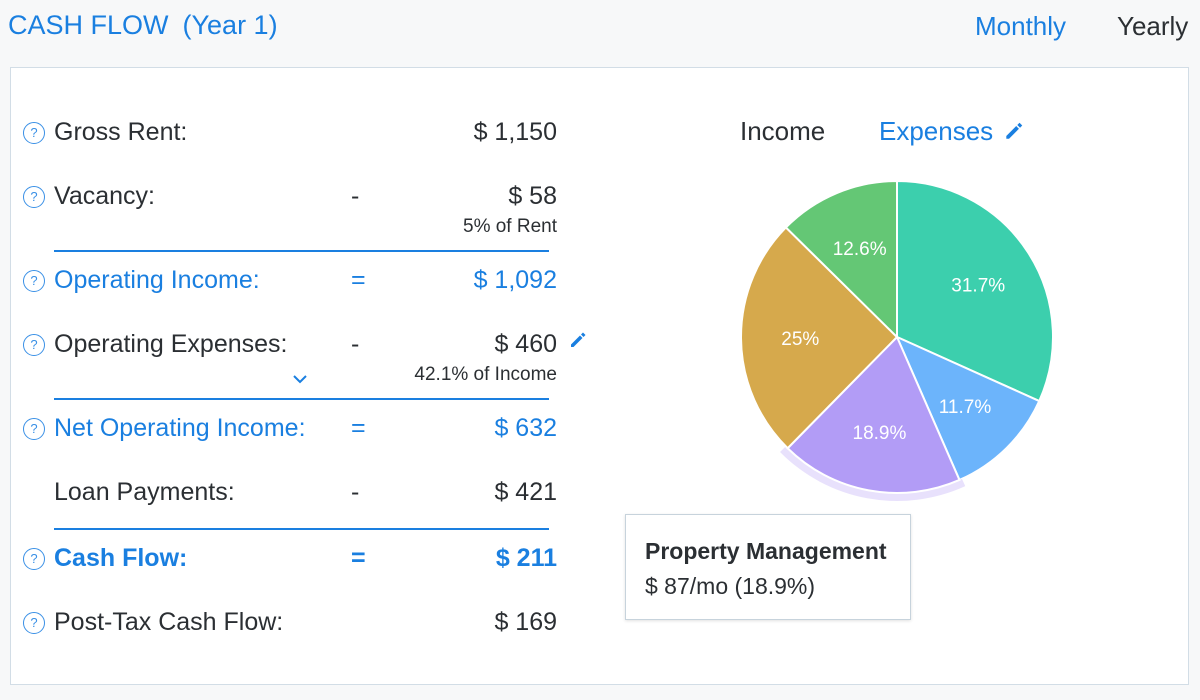  Describe the element at coordinates (485, 374) in the screenshot. I see `operating-expenses-note: 42.1% of Income` at that location.